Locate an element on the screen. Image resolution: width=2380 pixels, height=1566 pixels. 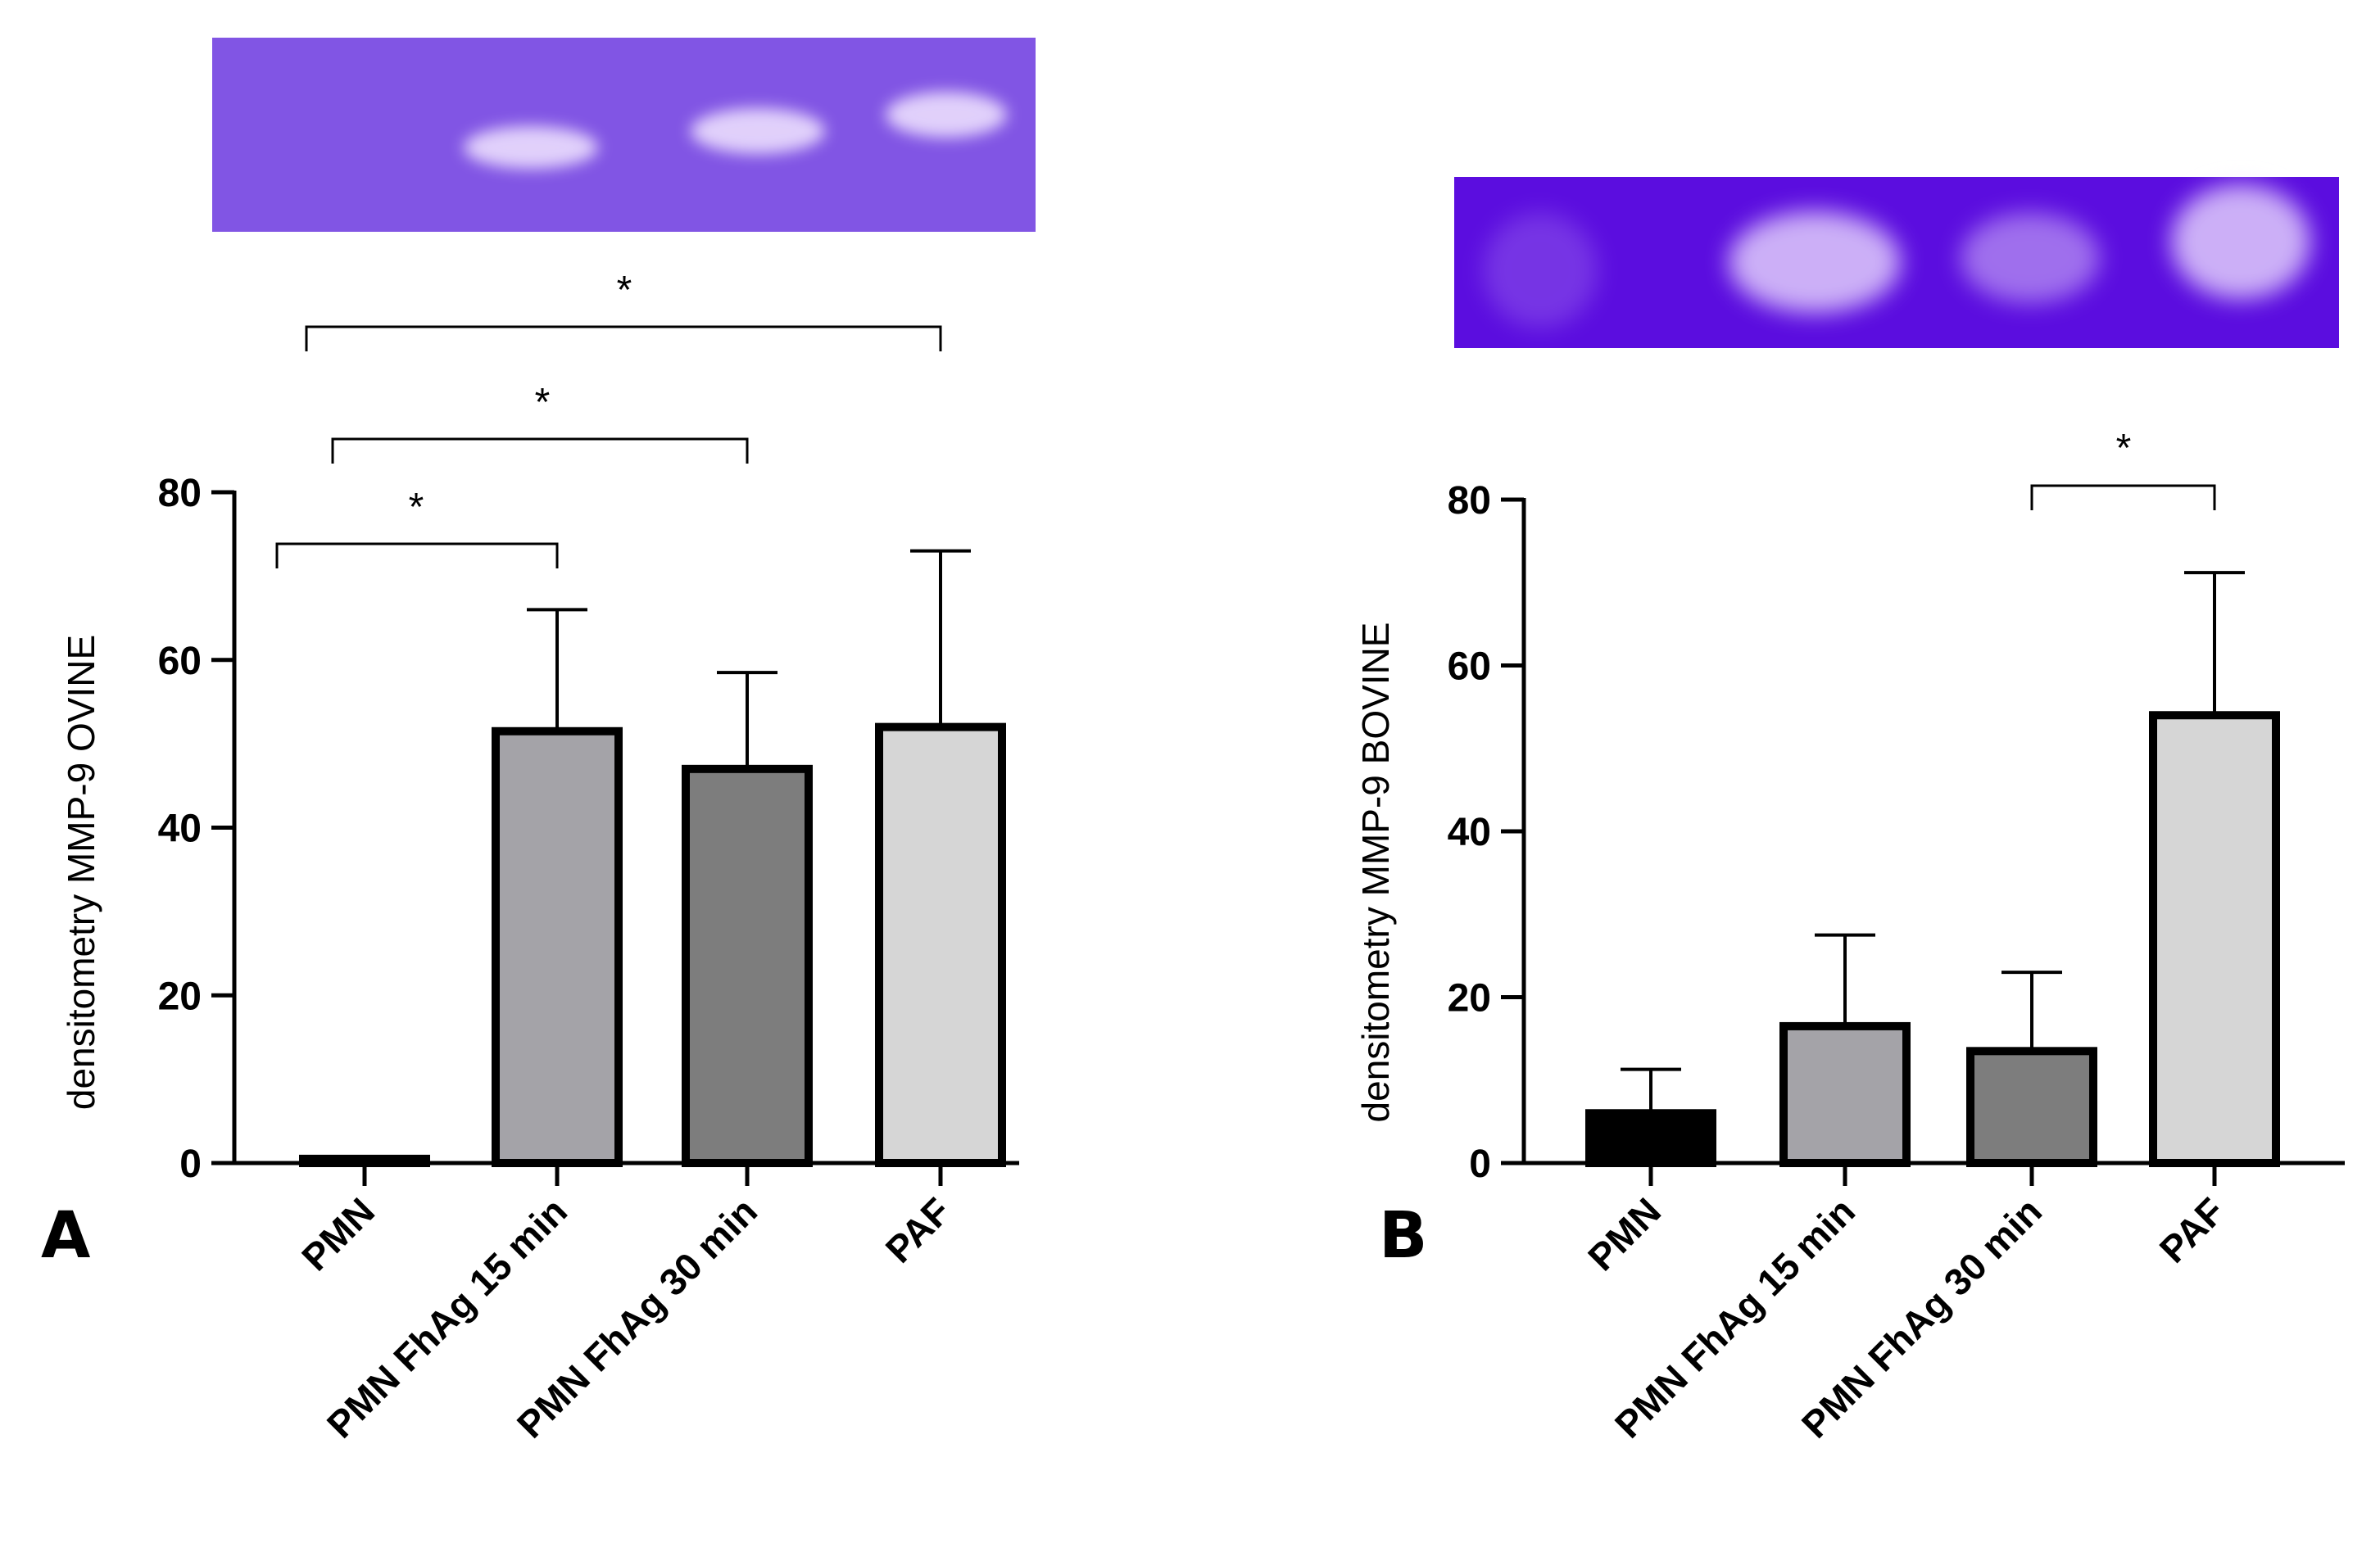
panel-letter-a: A is located at coordinates (65, 1236).